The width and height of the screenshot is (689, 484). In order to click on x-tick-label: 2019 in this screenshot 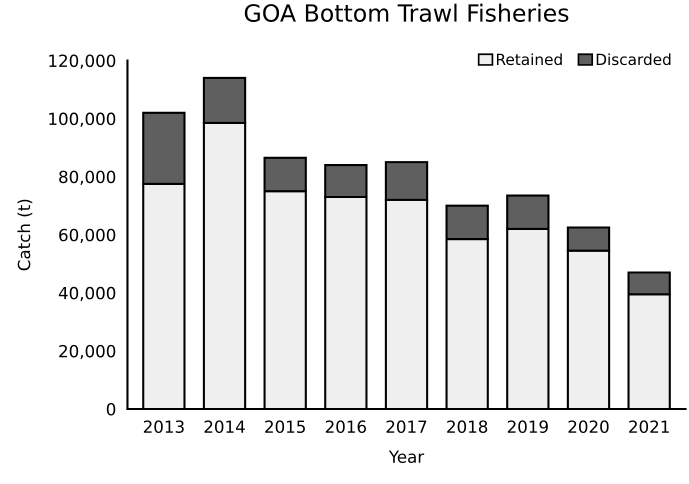, I will do `click(528, 426)`.